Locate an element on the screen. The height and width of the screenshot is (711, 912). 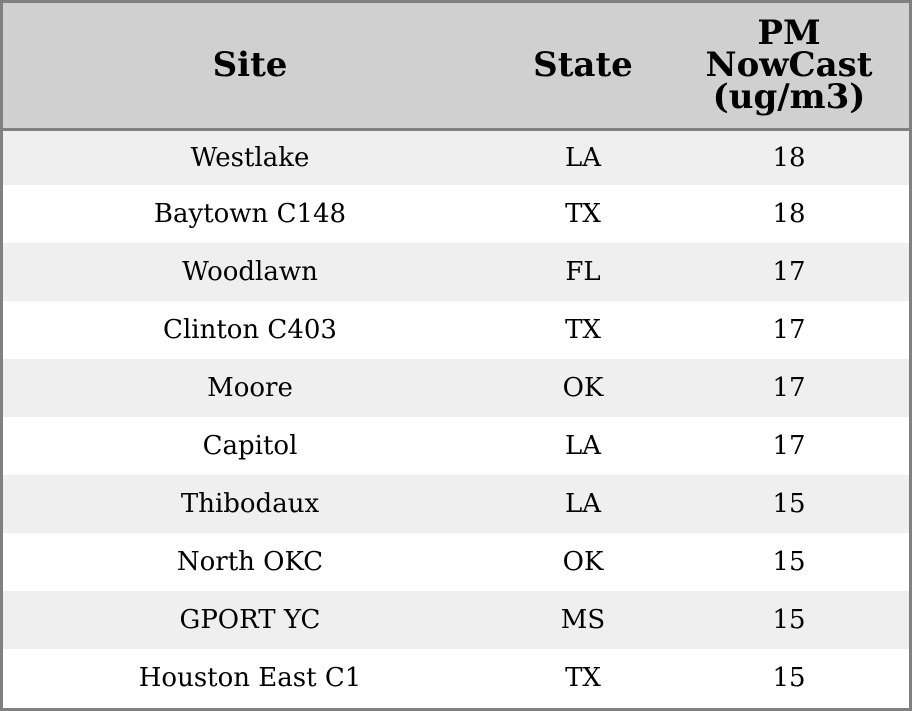
header-state: State is located at coordinates (583, 67).